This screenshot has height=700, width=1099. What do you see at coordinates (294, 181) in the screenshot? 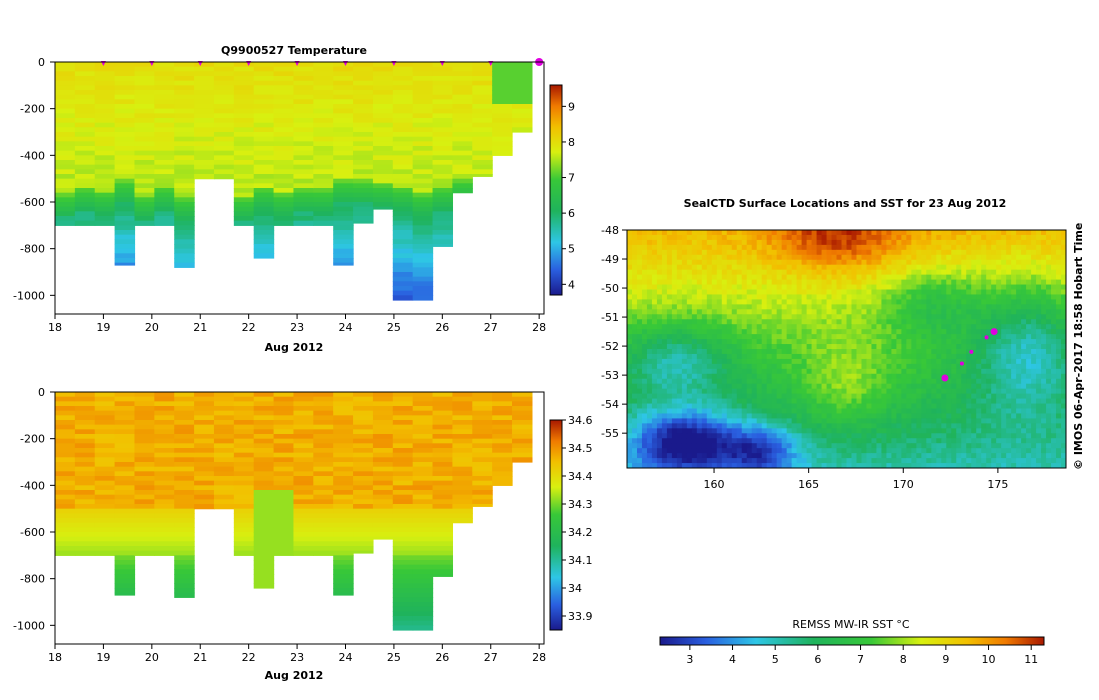
I see `temperature-heatmap-cells` at bounding box center [294, 181].